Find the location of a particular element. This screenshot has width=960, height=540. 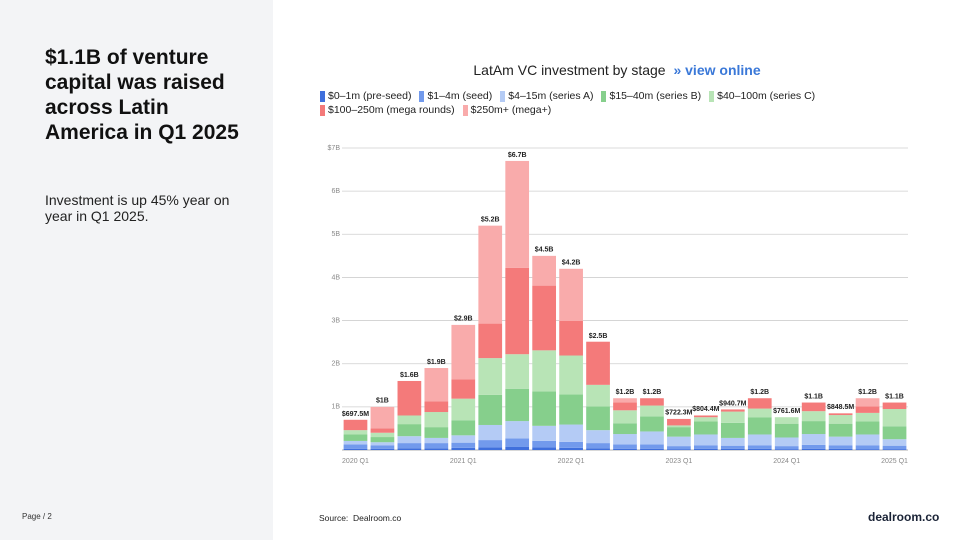

legend-item: $4–15m (series A) is located at coordinates (546, 96).